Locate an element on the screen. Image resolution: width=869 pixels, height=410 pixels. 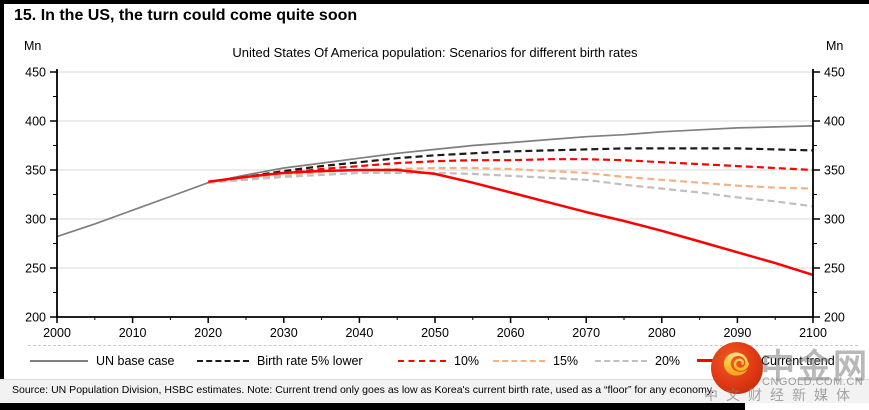
legend-item-20pct: 20% is located at coordinates (637, 360).